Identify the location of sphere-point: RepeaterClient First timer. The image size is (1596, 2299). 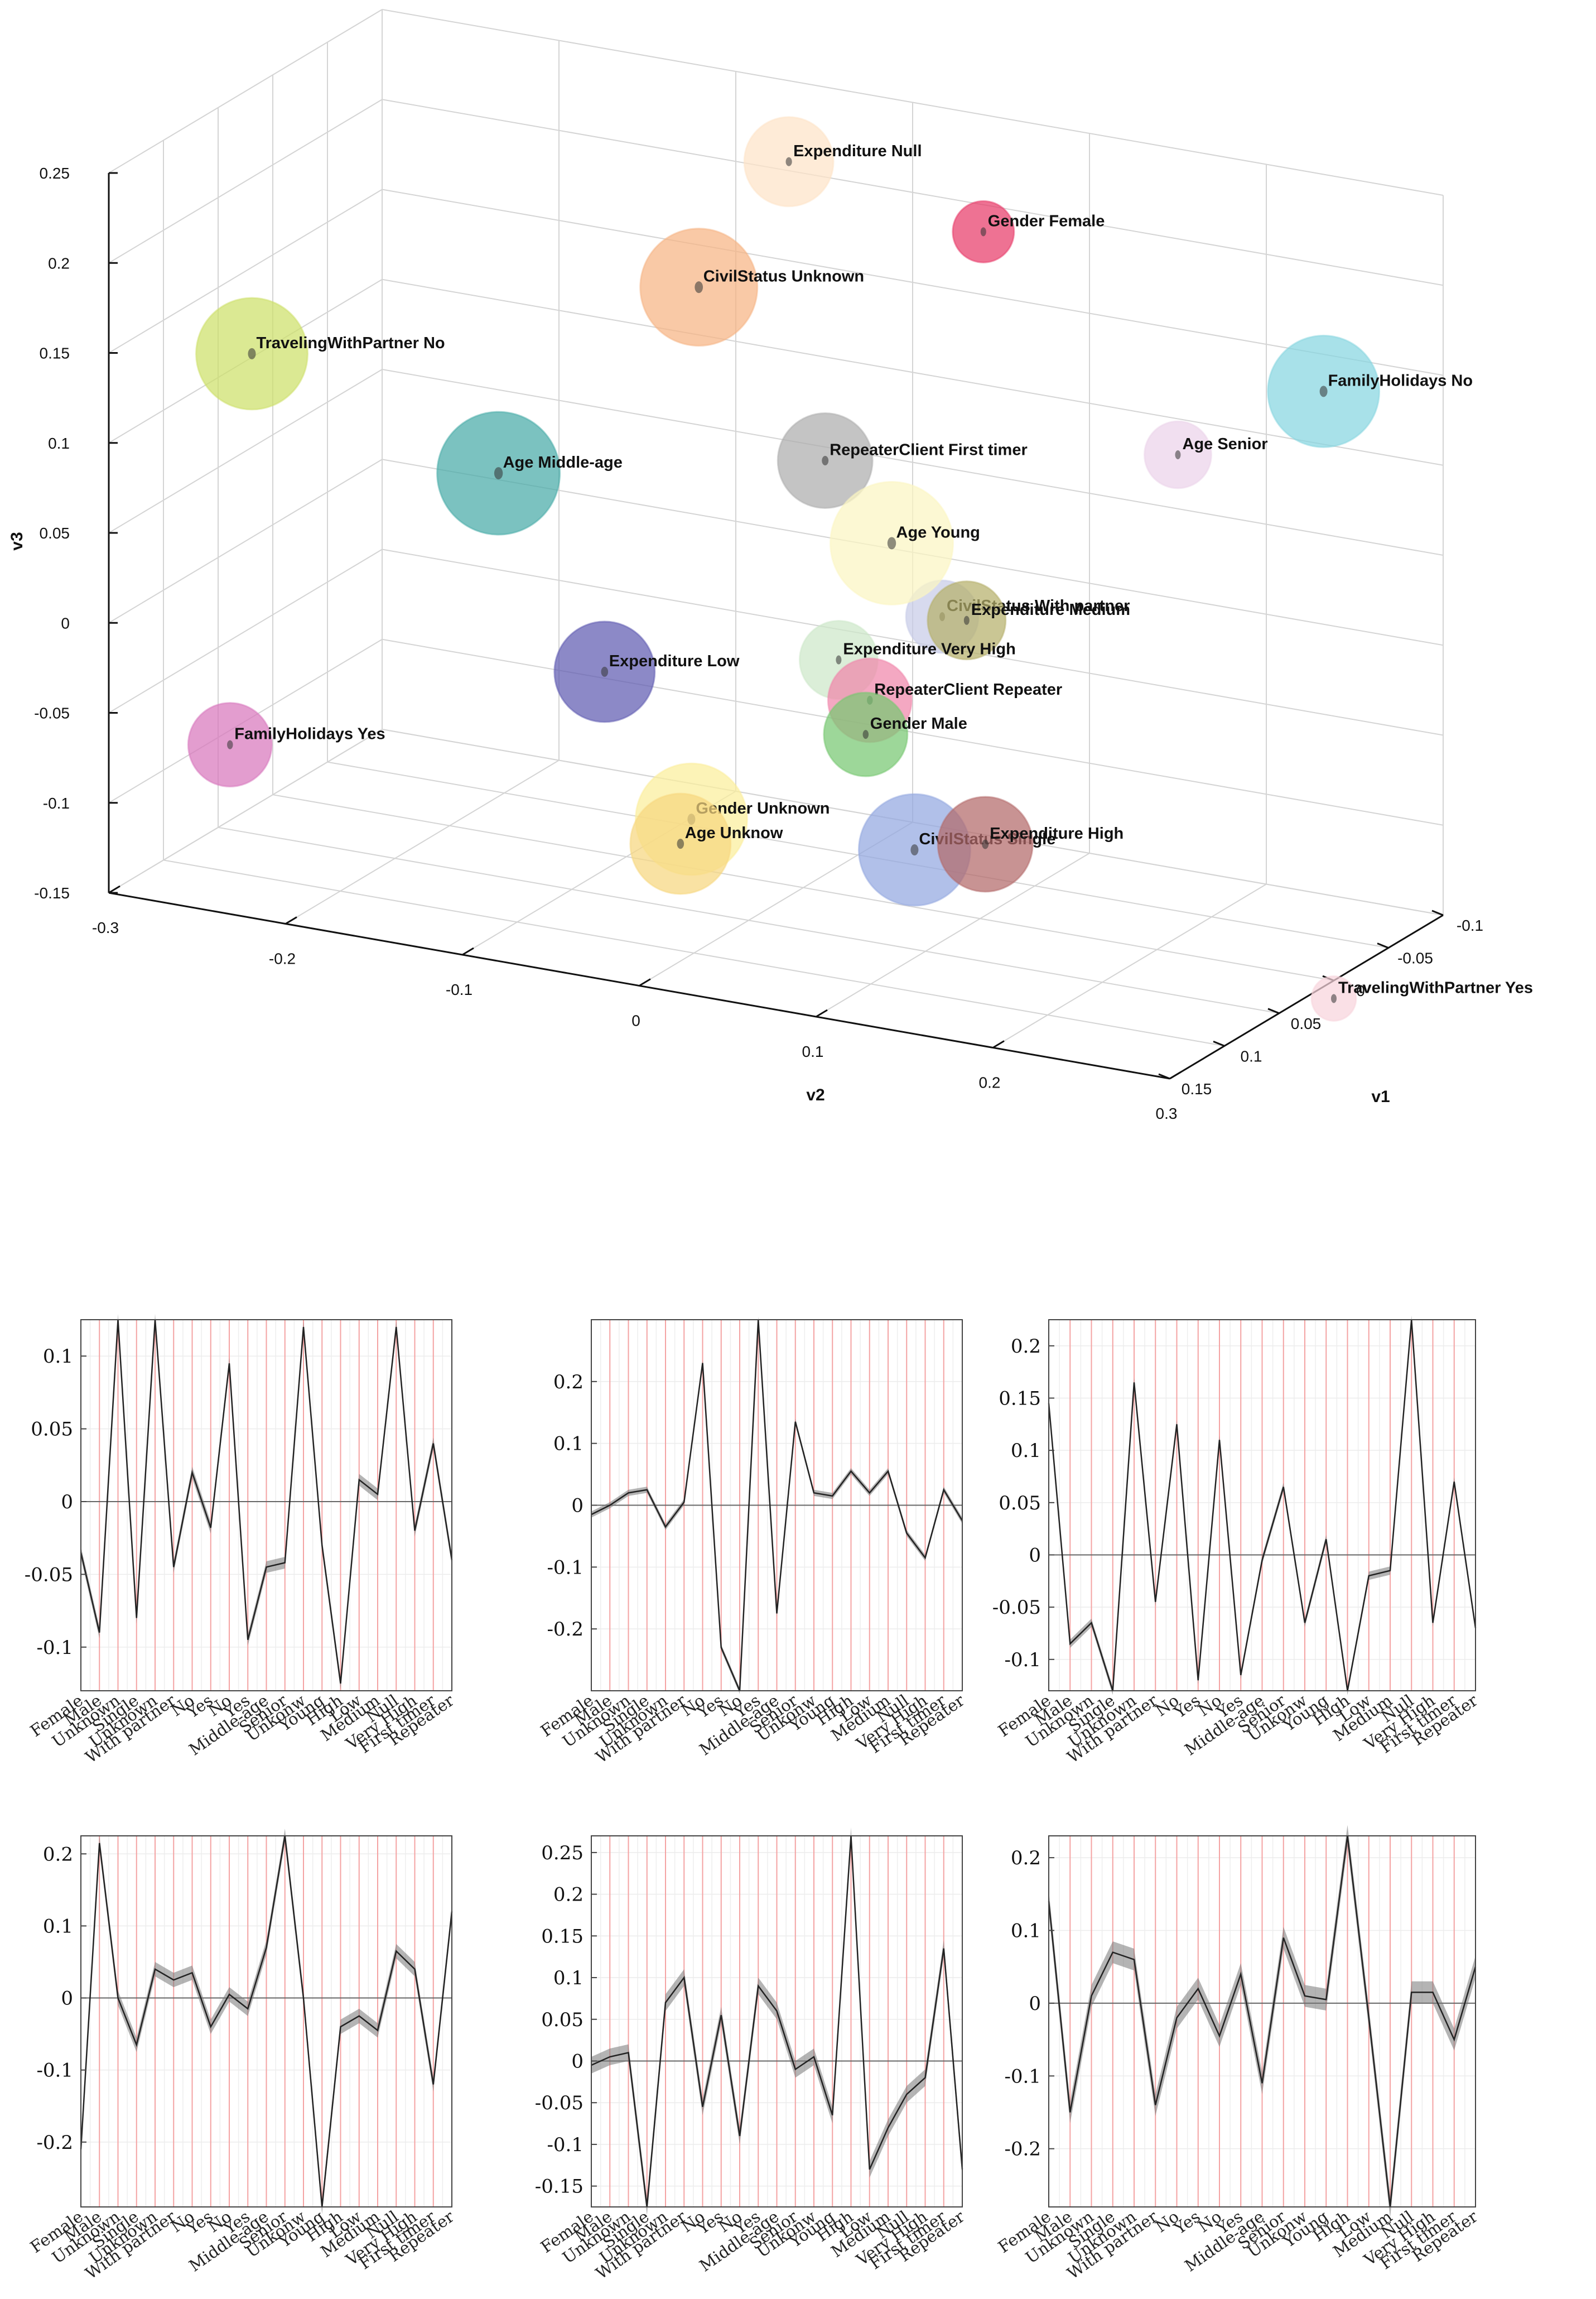
(903, 460).